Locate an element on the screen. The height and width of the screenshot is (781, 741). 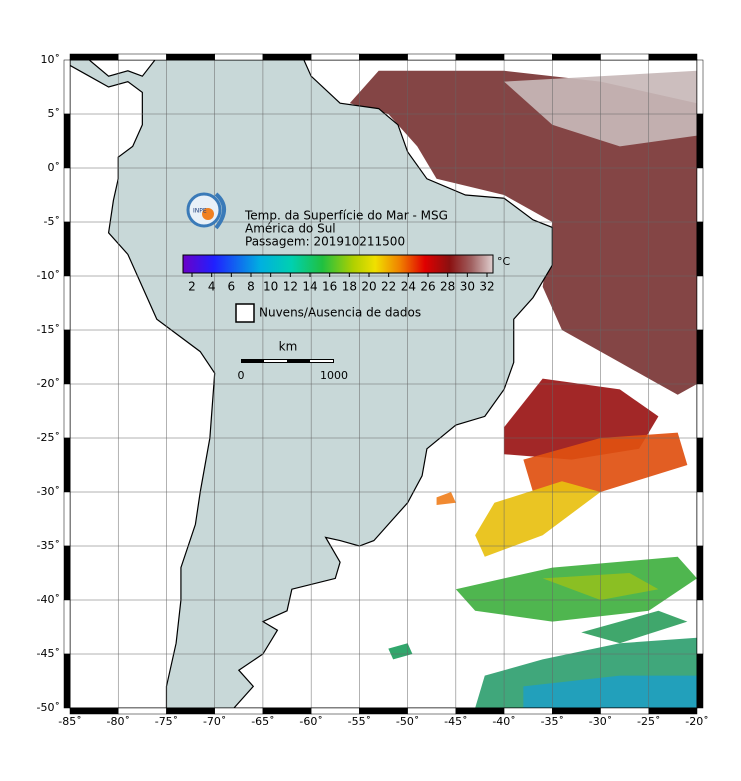
lat-tick-label: -15˚ is located at coordinates (48, 329).